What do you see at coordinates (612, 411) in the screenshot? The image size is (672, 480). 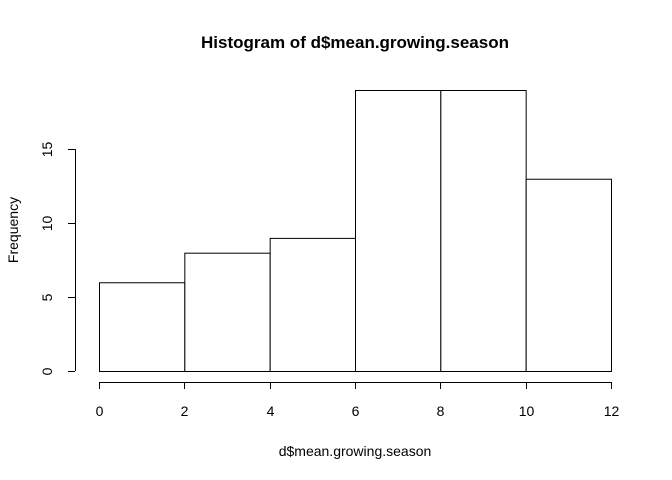 I see `x-tick-label: 12` at bounding box center [612, 411].